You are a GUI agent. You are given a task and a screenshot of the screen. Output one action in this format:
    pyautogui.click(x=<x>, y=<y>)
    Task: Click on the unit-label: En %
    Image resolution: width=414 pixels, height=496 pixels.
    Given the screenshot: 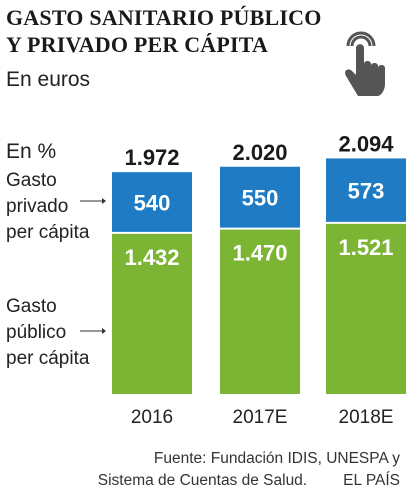 What is the action you would take?
    pyautogui.click(x=31, y=151)
    